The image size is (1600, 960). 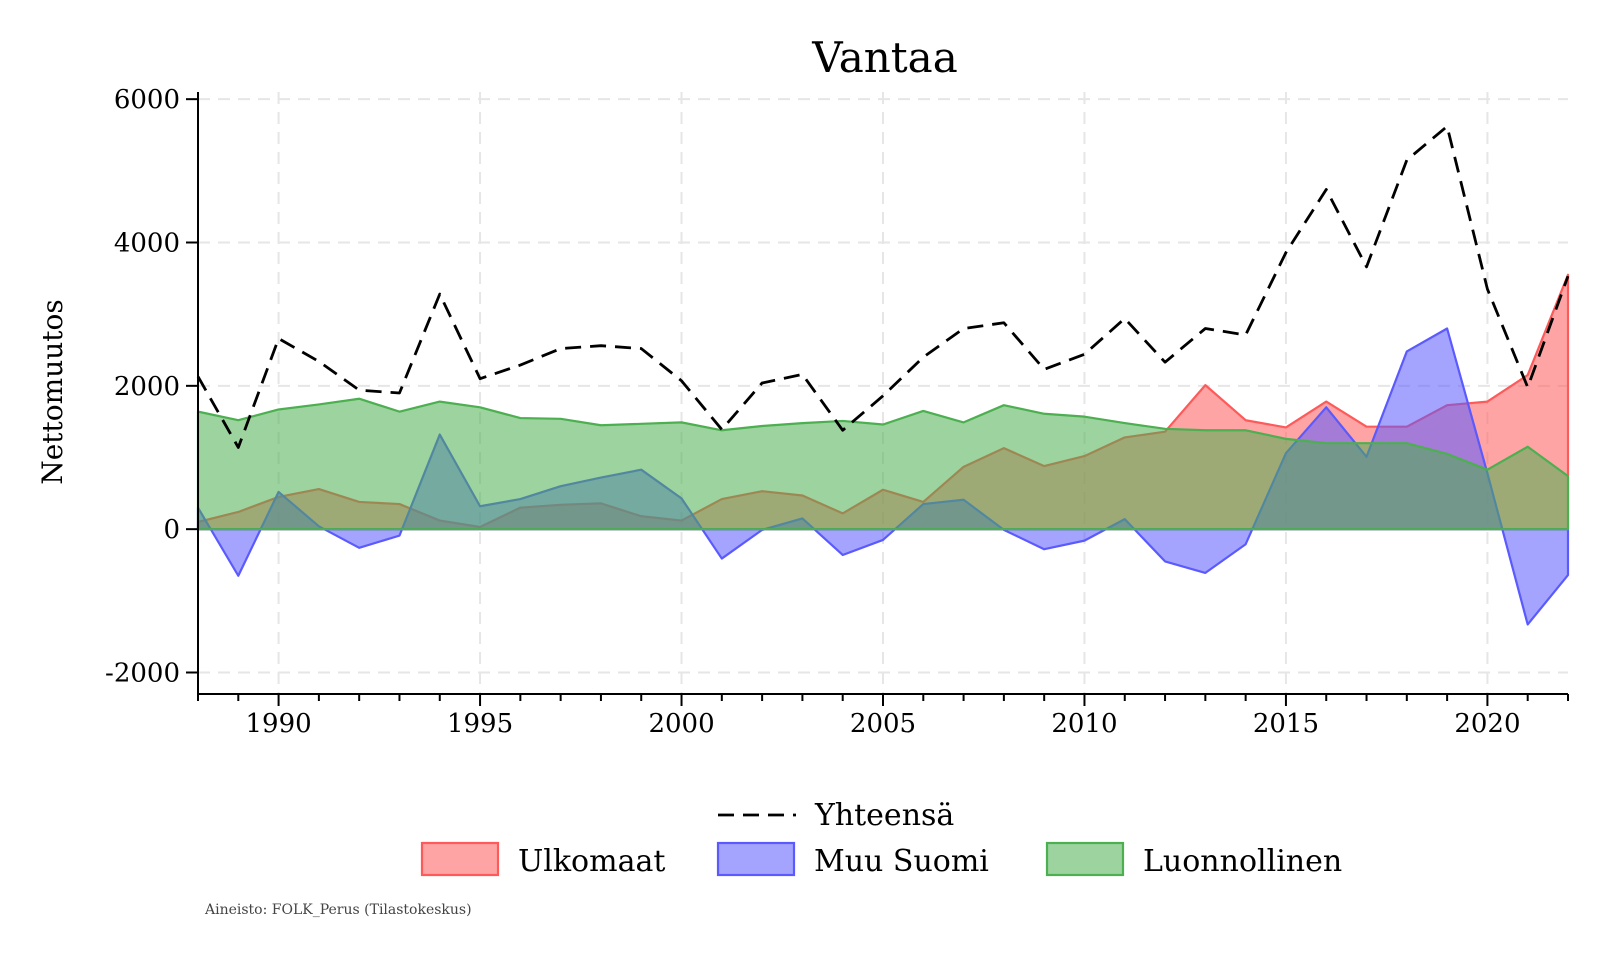 What do you see at coordinates (901, 861) in the screenshot?
I see `legend-label-muu-suomi: Muu Suomi` at bounding box center [901, 861].